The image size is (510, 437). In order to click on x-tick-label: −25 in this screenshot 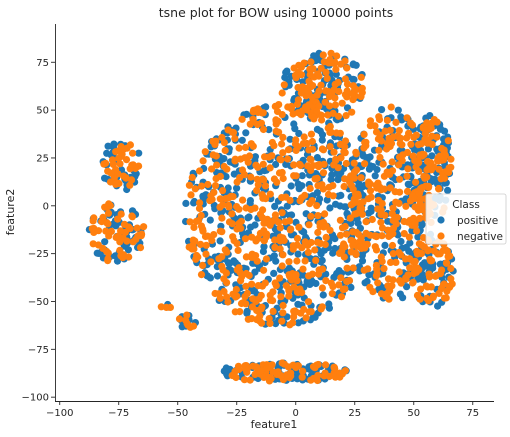, I will do `click(236, 413)`.